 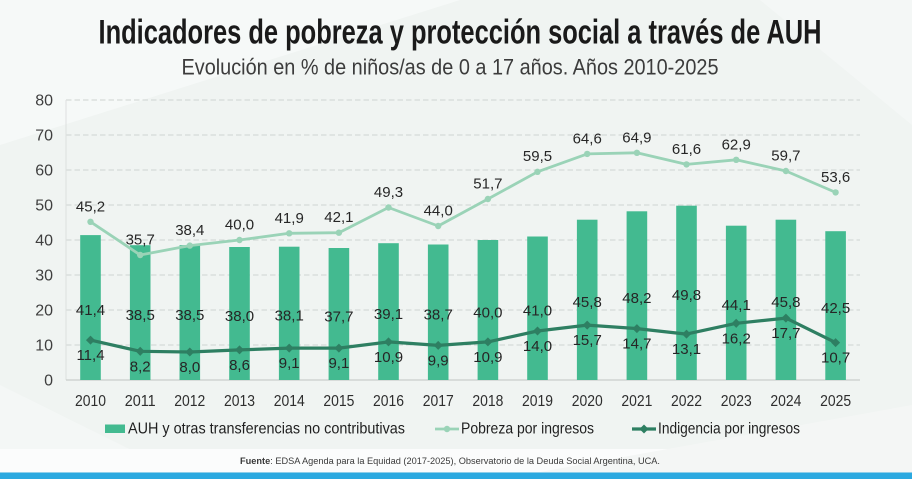 I want to click on svg-text: 2018, so click(x=487, y=401).